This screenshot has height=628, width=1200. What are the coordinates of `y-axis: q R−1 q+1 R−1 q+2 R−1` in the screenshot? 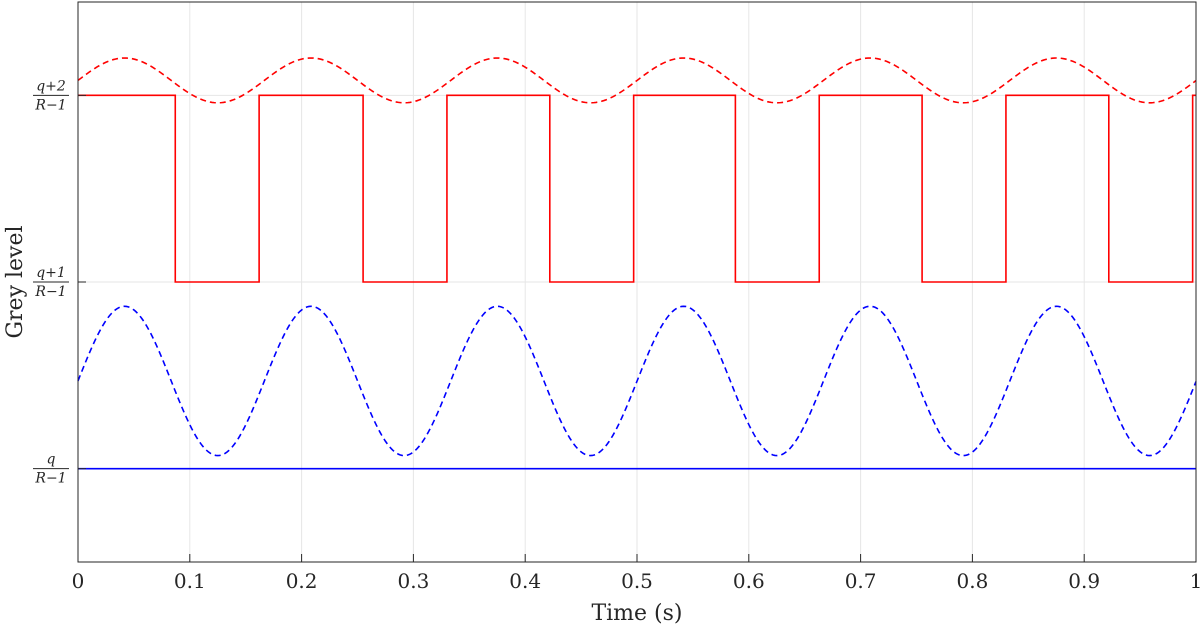 It's located at (59, 282).